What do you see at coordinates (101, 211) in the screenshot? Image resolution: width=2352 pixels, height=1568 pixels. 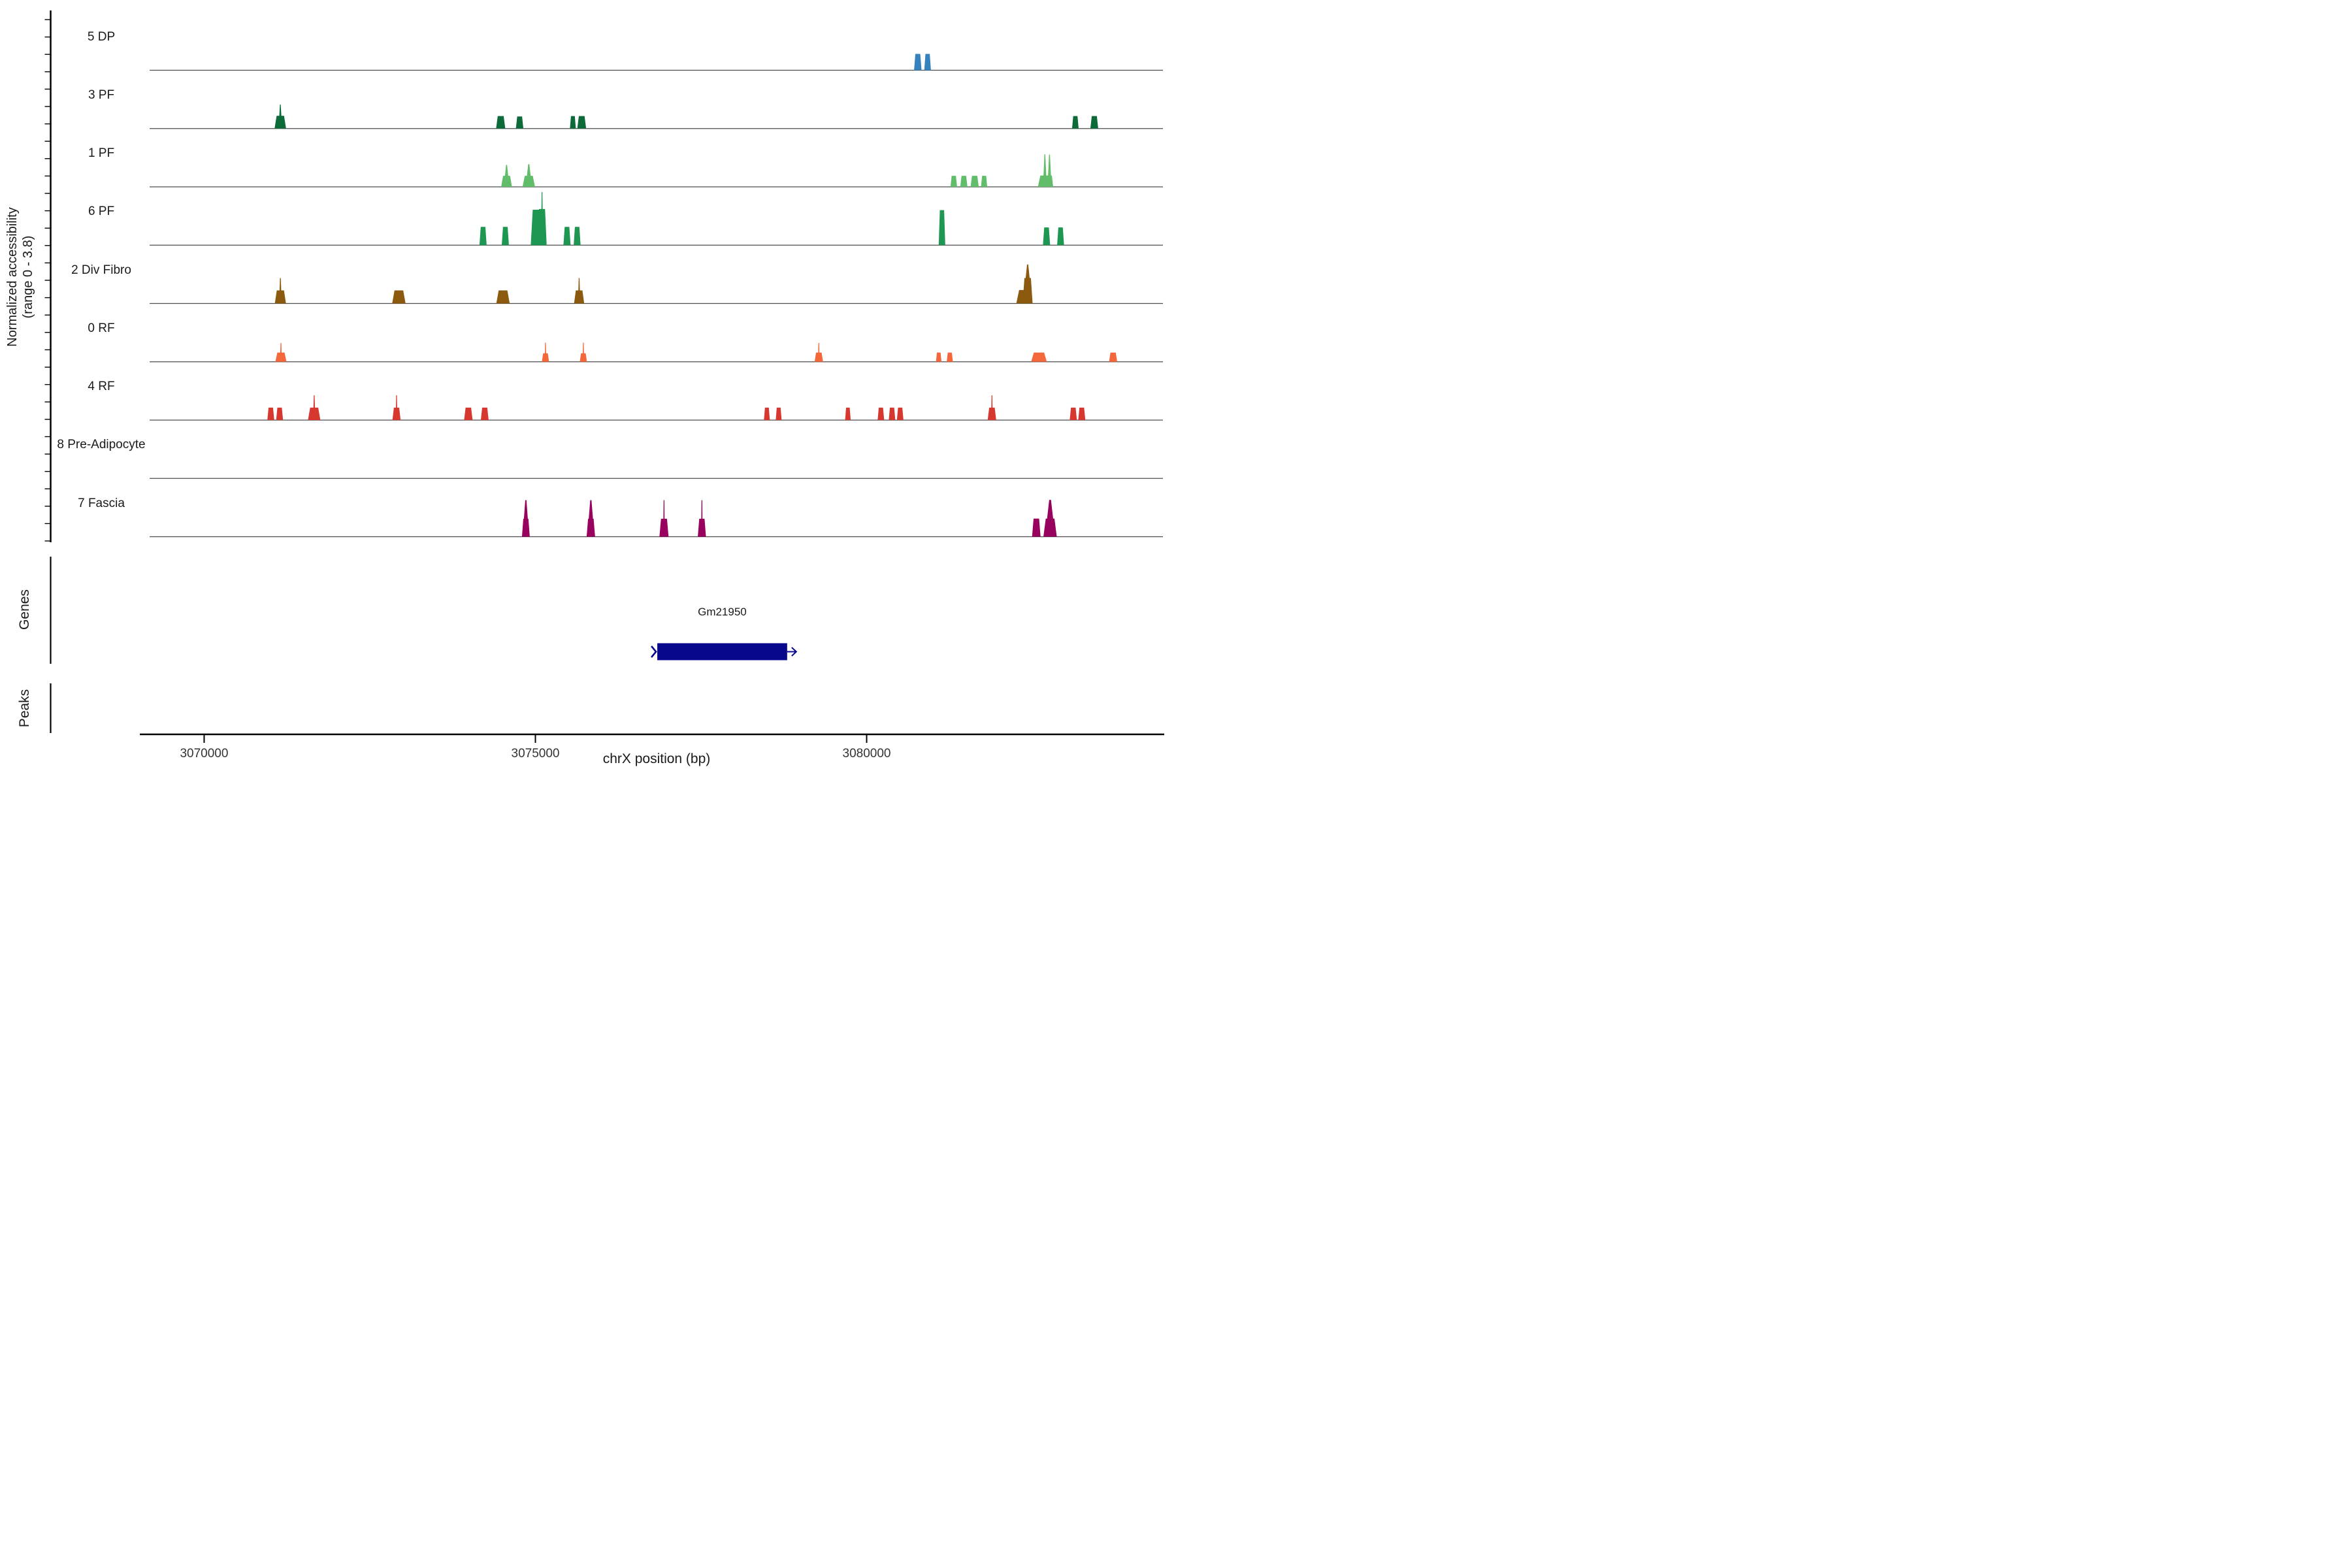 I see `track-label-6-pf: 6 PF` at bounding box center [101, 211].